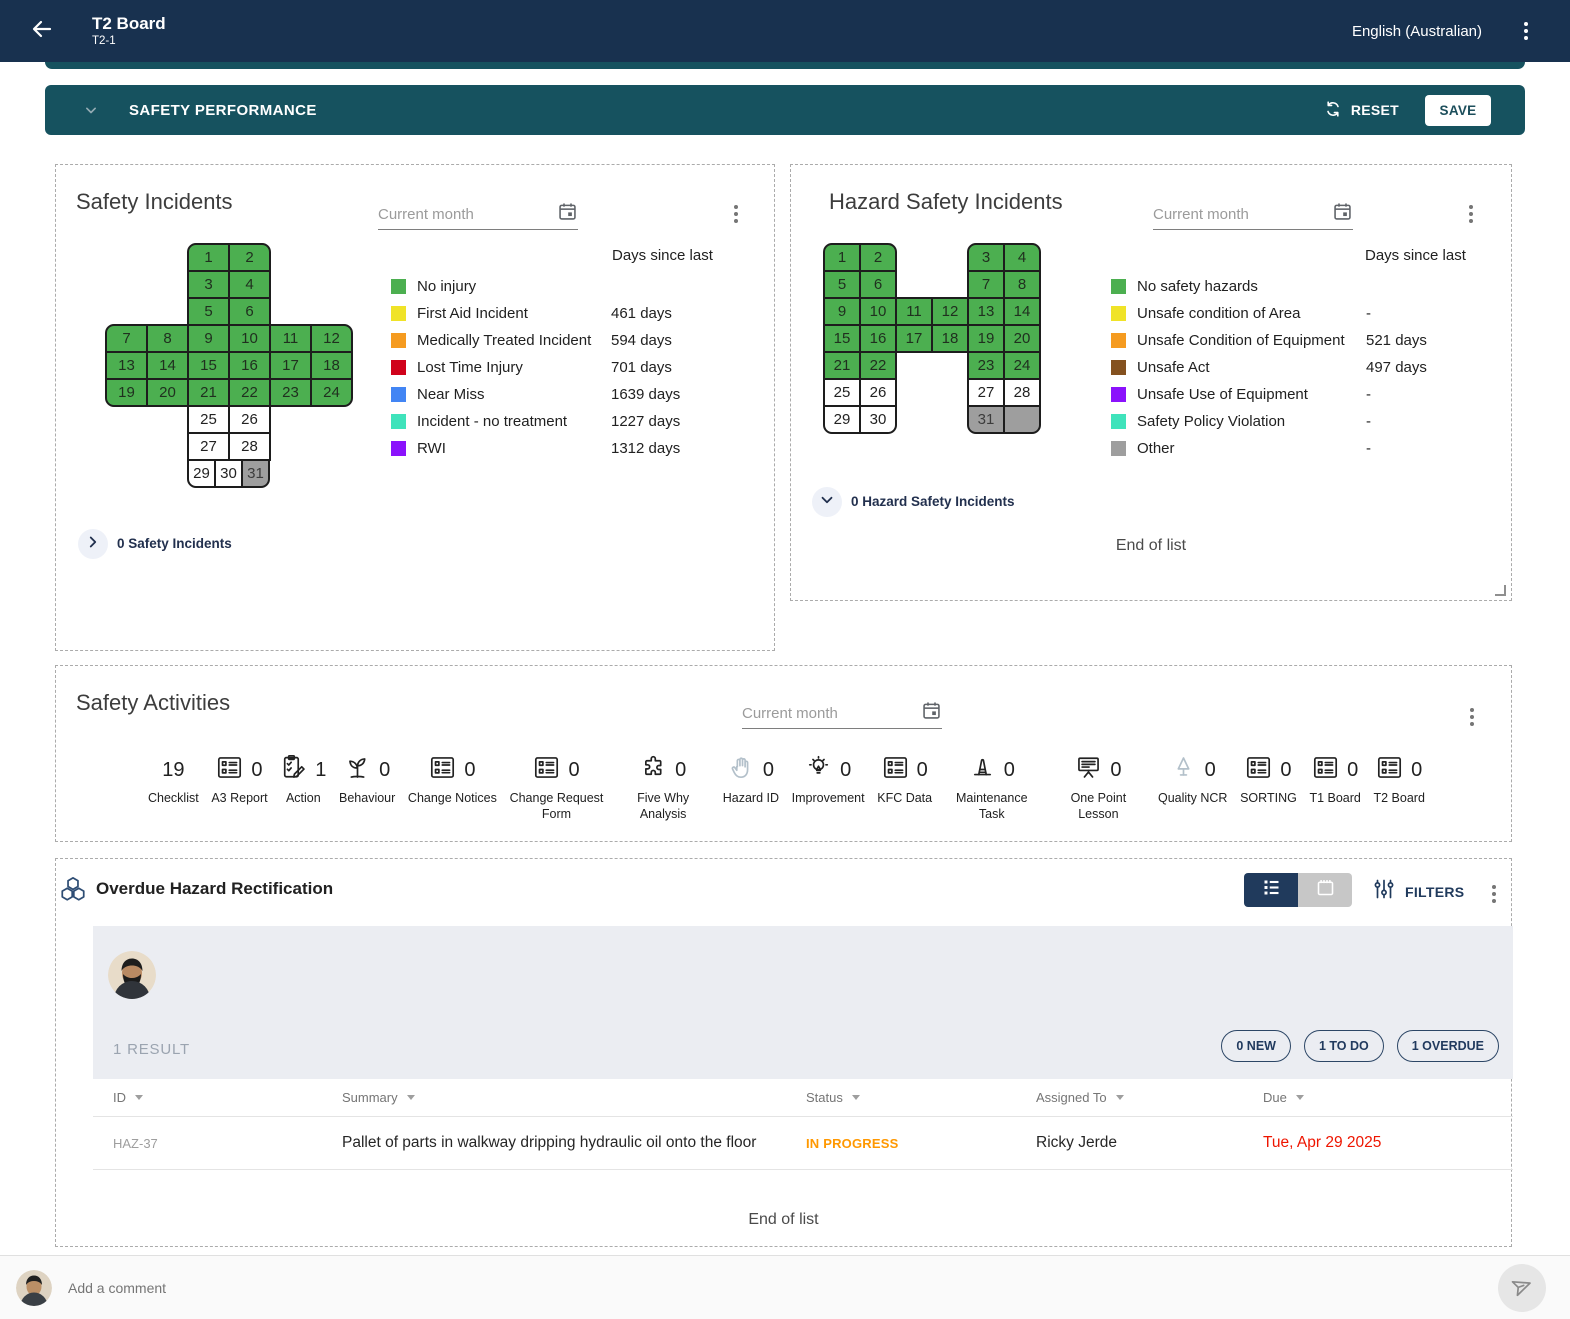 Image resolution: width=1570 pixels, height=1319 pixels. What do you see at coordinates (173, 780) in the screenshot?
I see `activity-checklist: 19 Checklist` at bounding box center [173, 780].